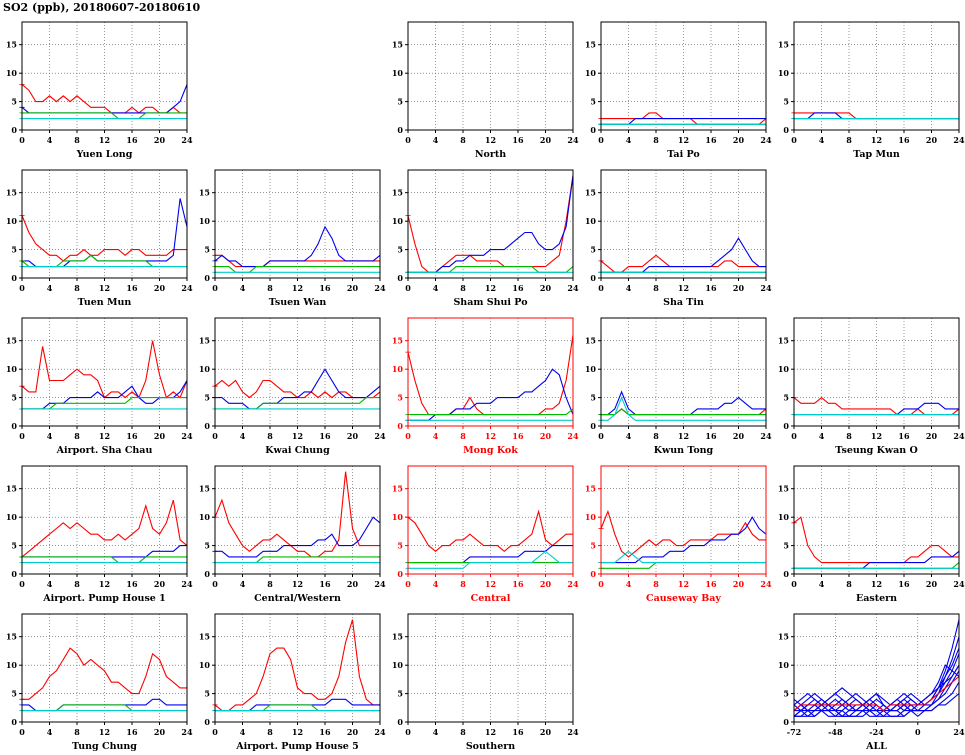 The width and height of the screenshot is (965, 755). Describe the element at coordinates (490, 154) in the screenshot. I see `panel-title: North` at that location.